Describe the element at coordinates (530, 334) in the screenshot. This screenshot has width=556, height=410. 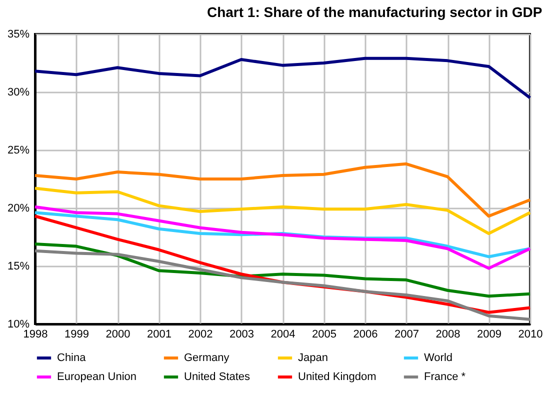
I see `x-tick-label: 2010` at that location.